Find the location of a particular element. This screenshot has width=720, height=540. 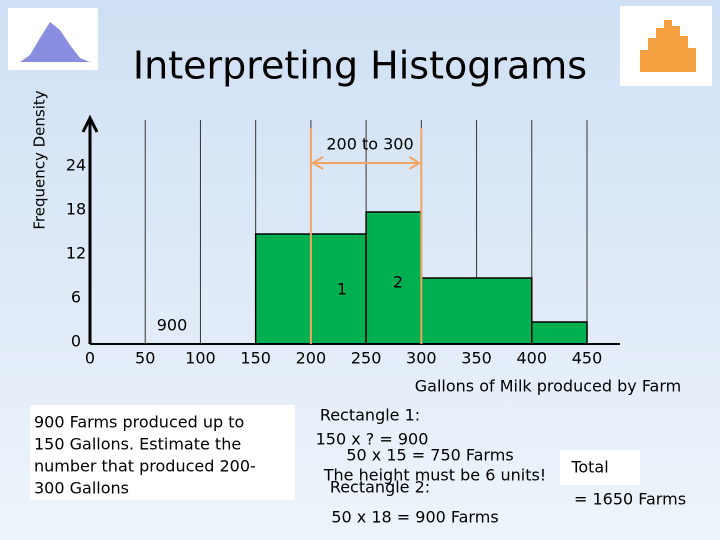

y-tick-label: 0 is located at coordinates (76, 341).